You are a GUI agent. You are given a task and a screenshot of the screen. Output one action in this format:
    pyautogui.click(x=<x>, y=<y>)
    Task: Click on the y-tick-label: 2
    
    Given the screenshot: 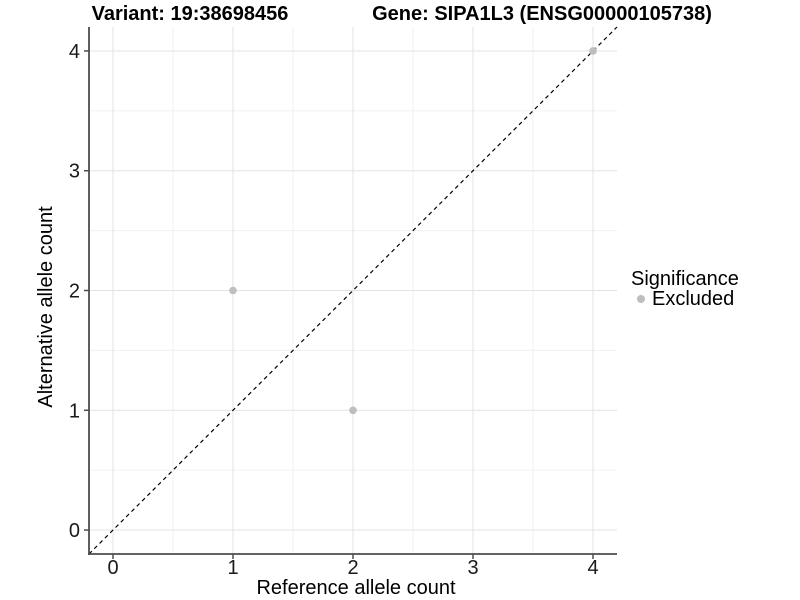 What is the action you would take?
    pyautogui.click(x=74, y=292)
    